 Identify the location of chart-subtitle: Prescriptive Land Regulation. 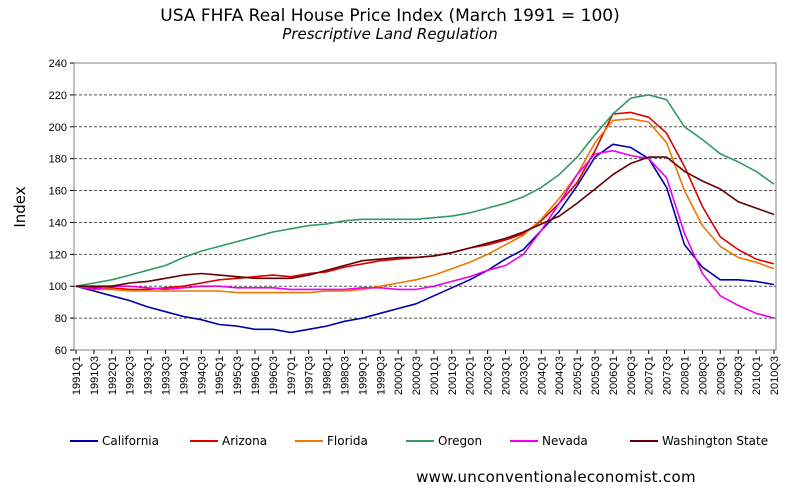
(389, 34).